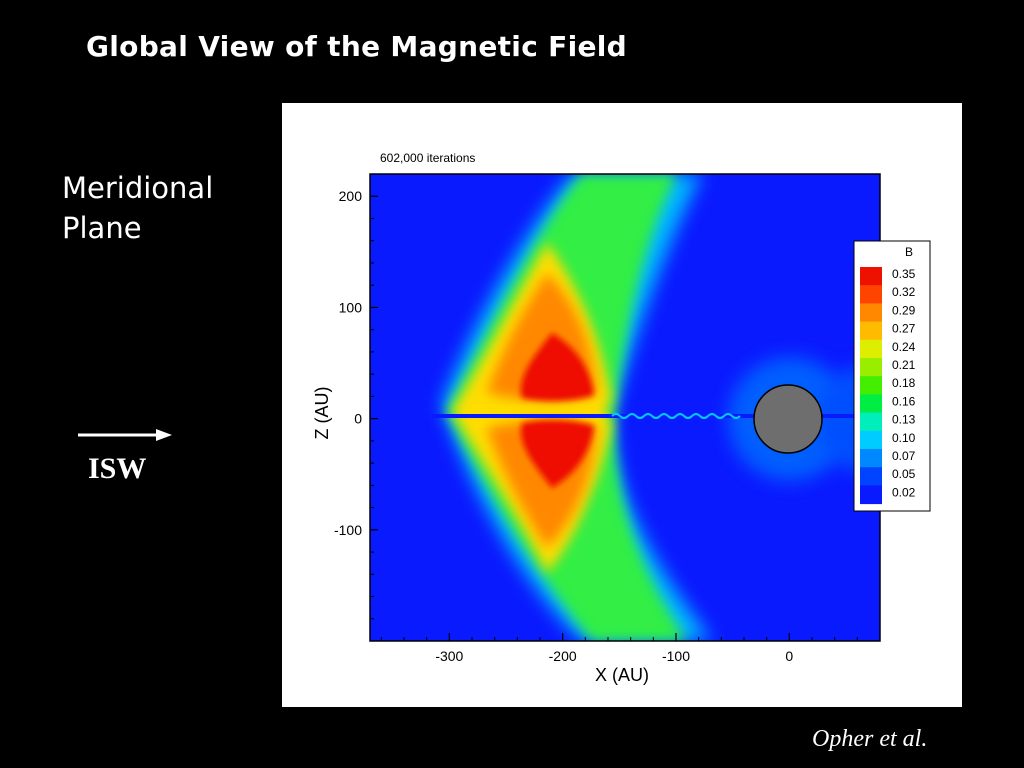 The width and height of the screenshot is (1024, 768). Describe the element at coordinates (904, 292) in the screenshot. I see `colorbar-level-label: 0.32` at that location.